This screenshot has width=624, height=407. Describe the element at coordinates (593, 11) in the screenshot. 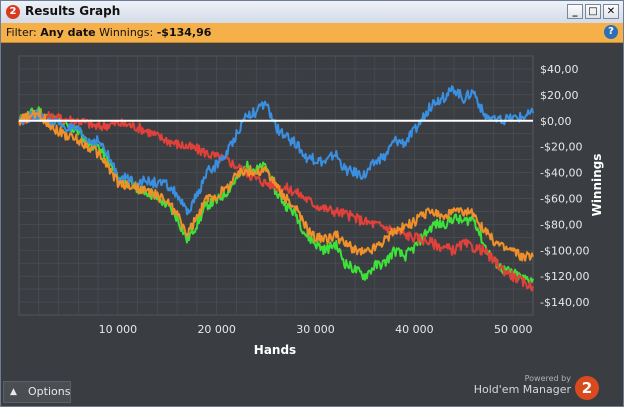

I see `maximize-button: □` at that location.